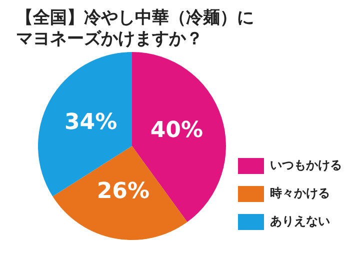 The width and height of the screenshot is (360, 262). I want to click on data-label: 34%, so click(91, 123).